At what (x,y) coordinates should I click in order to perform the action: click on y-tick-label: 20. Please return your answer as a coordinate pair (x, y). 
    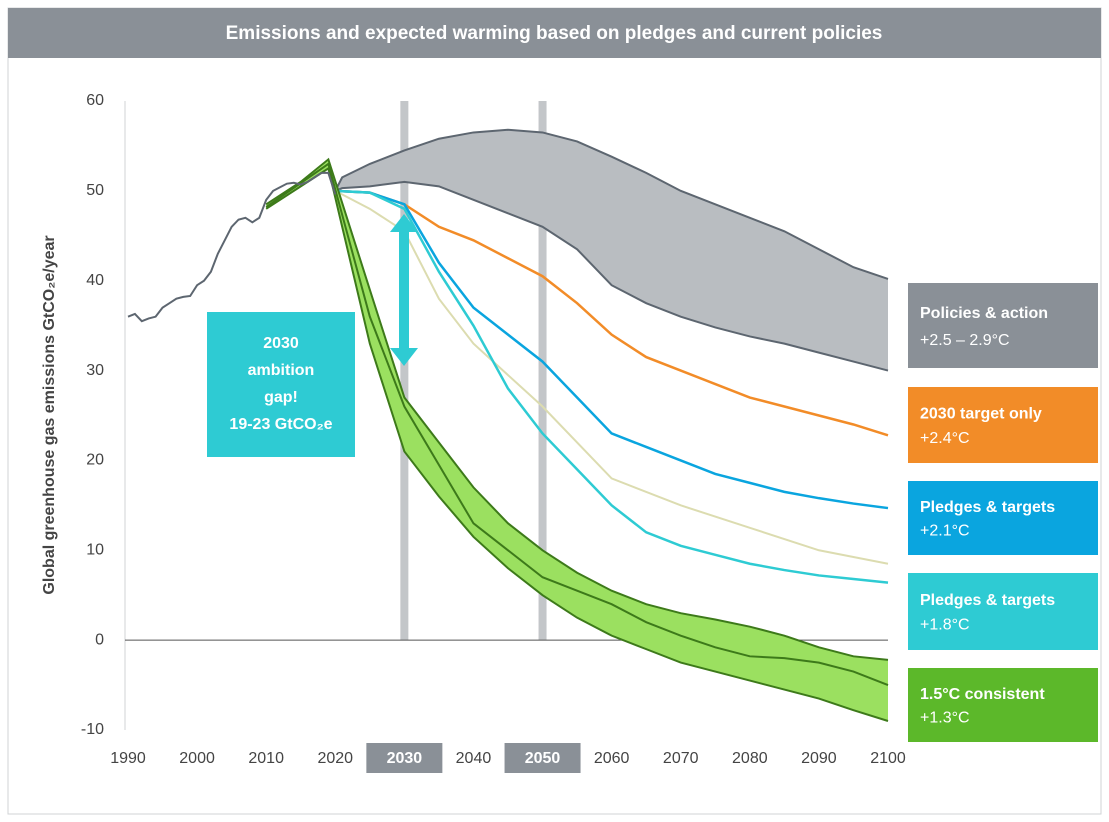
    Looking at the image, I should click on (95, 460).